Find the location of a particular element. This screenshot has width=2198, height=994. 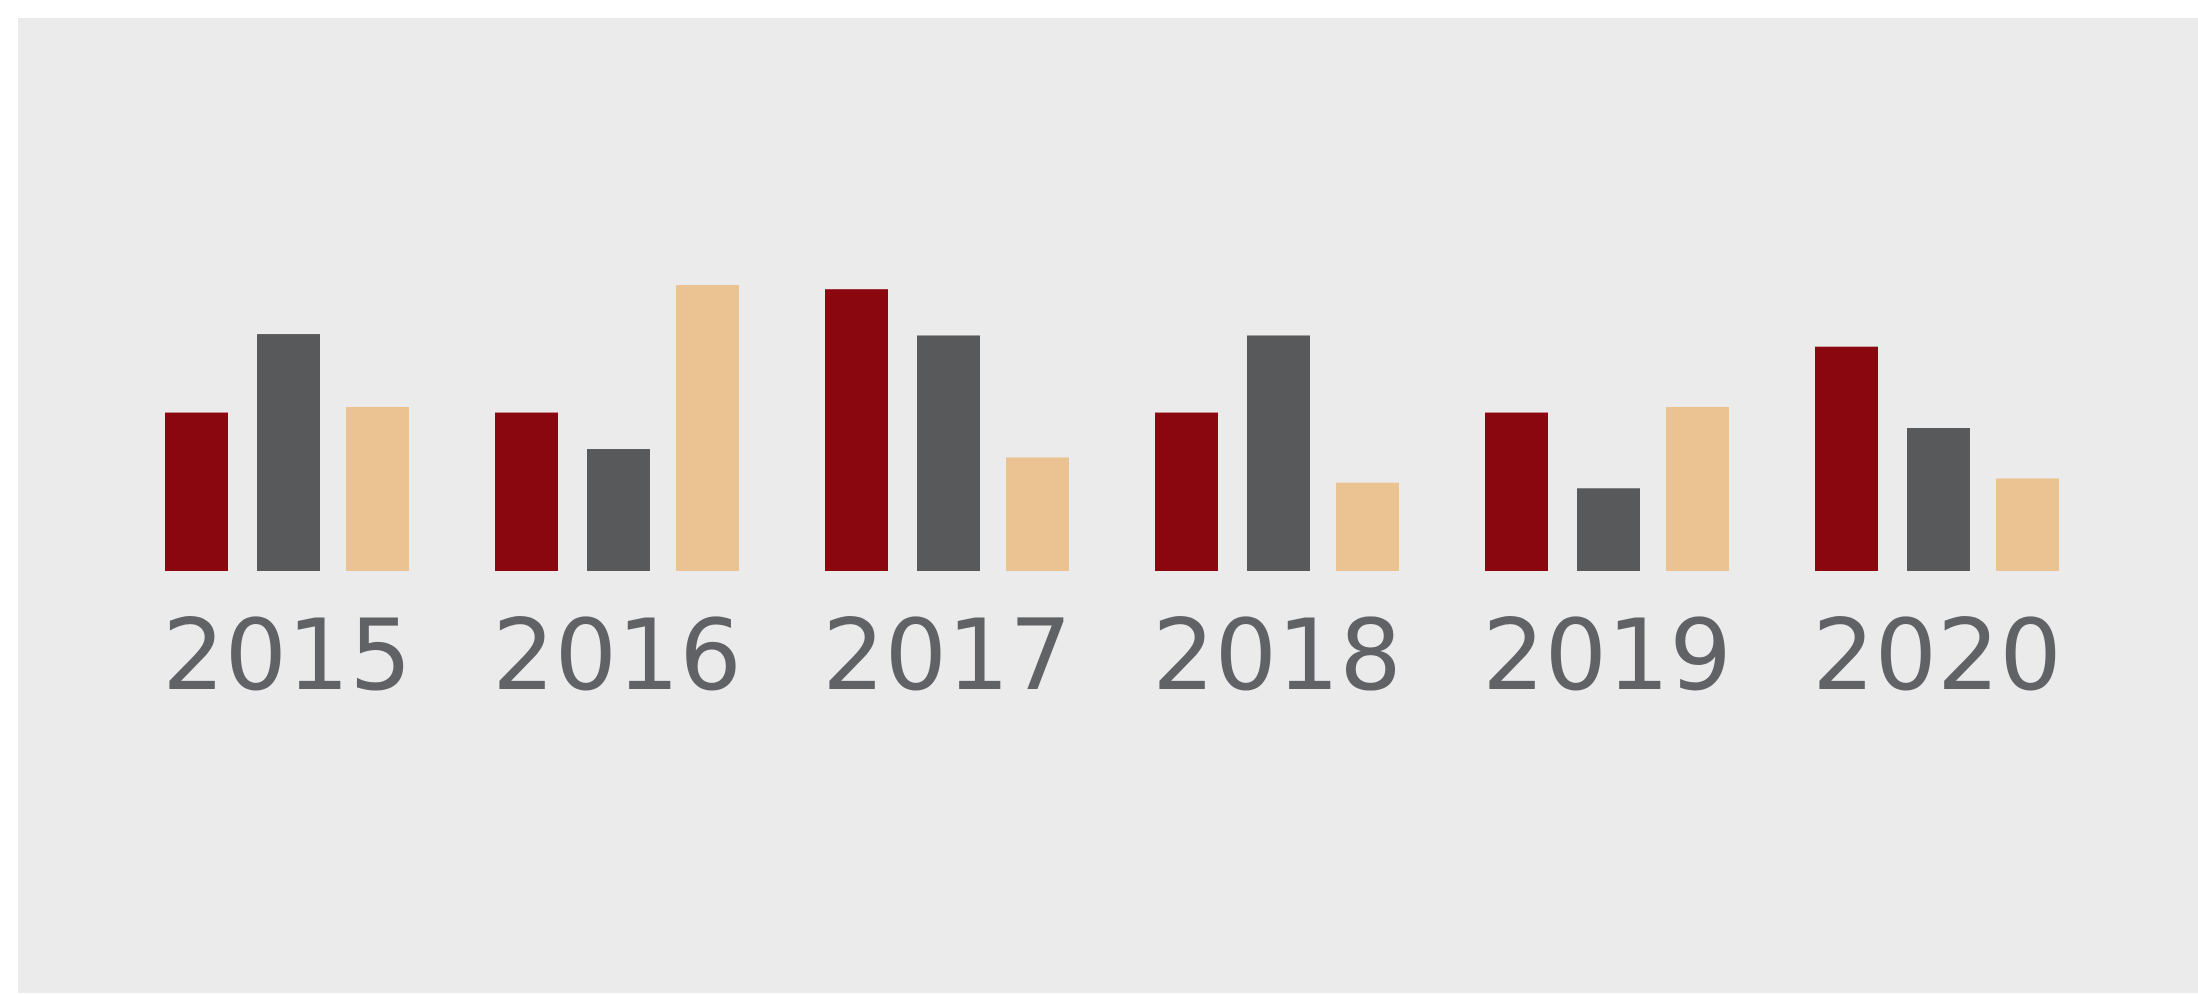

x-tick-label: 2020 is located at coordinates (1936, 656).